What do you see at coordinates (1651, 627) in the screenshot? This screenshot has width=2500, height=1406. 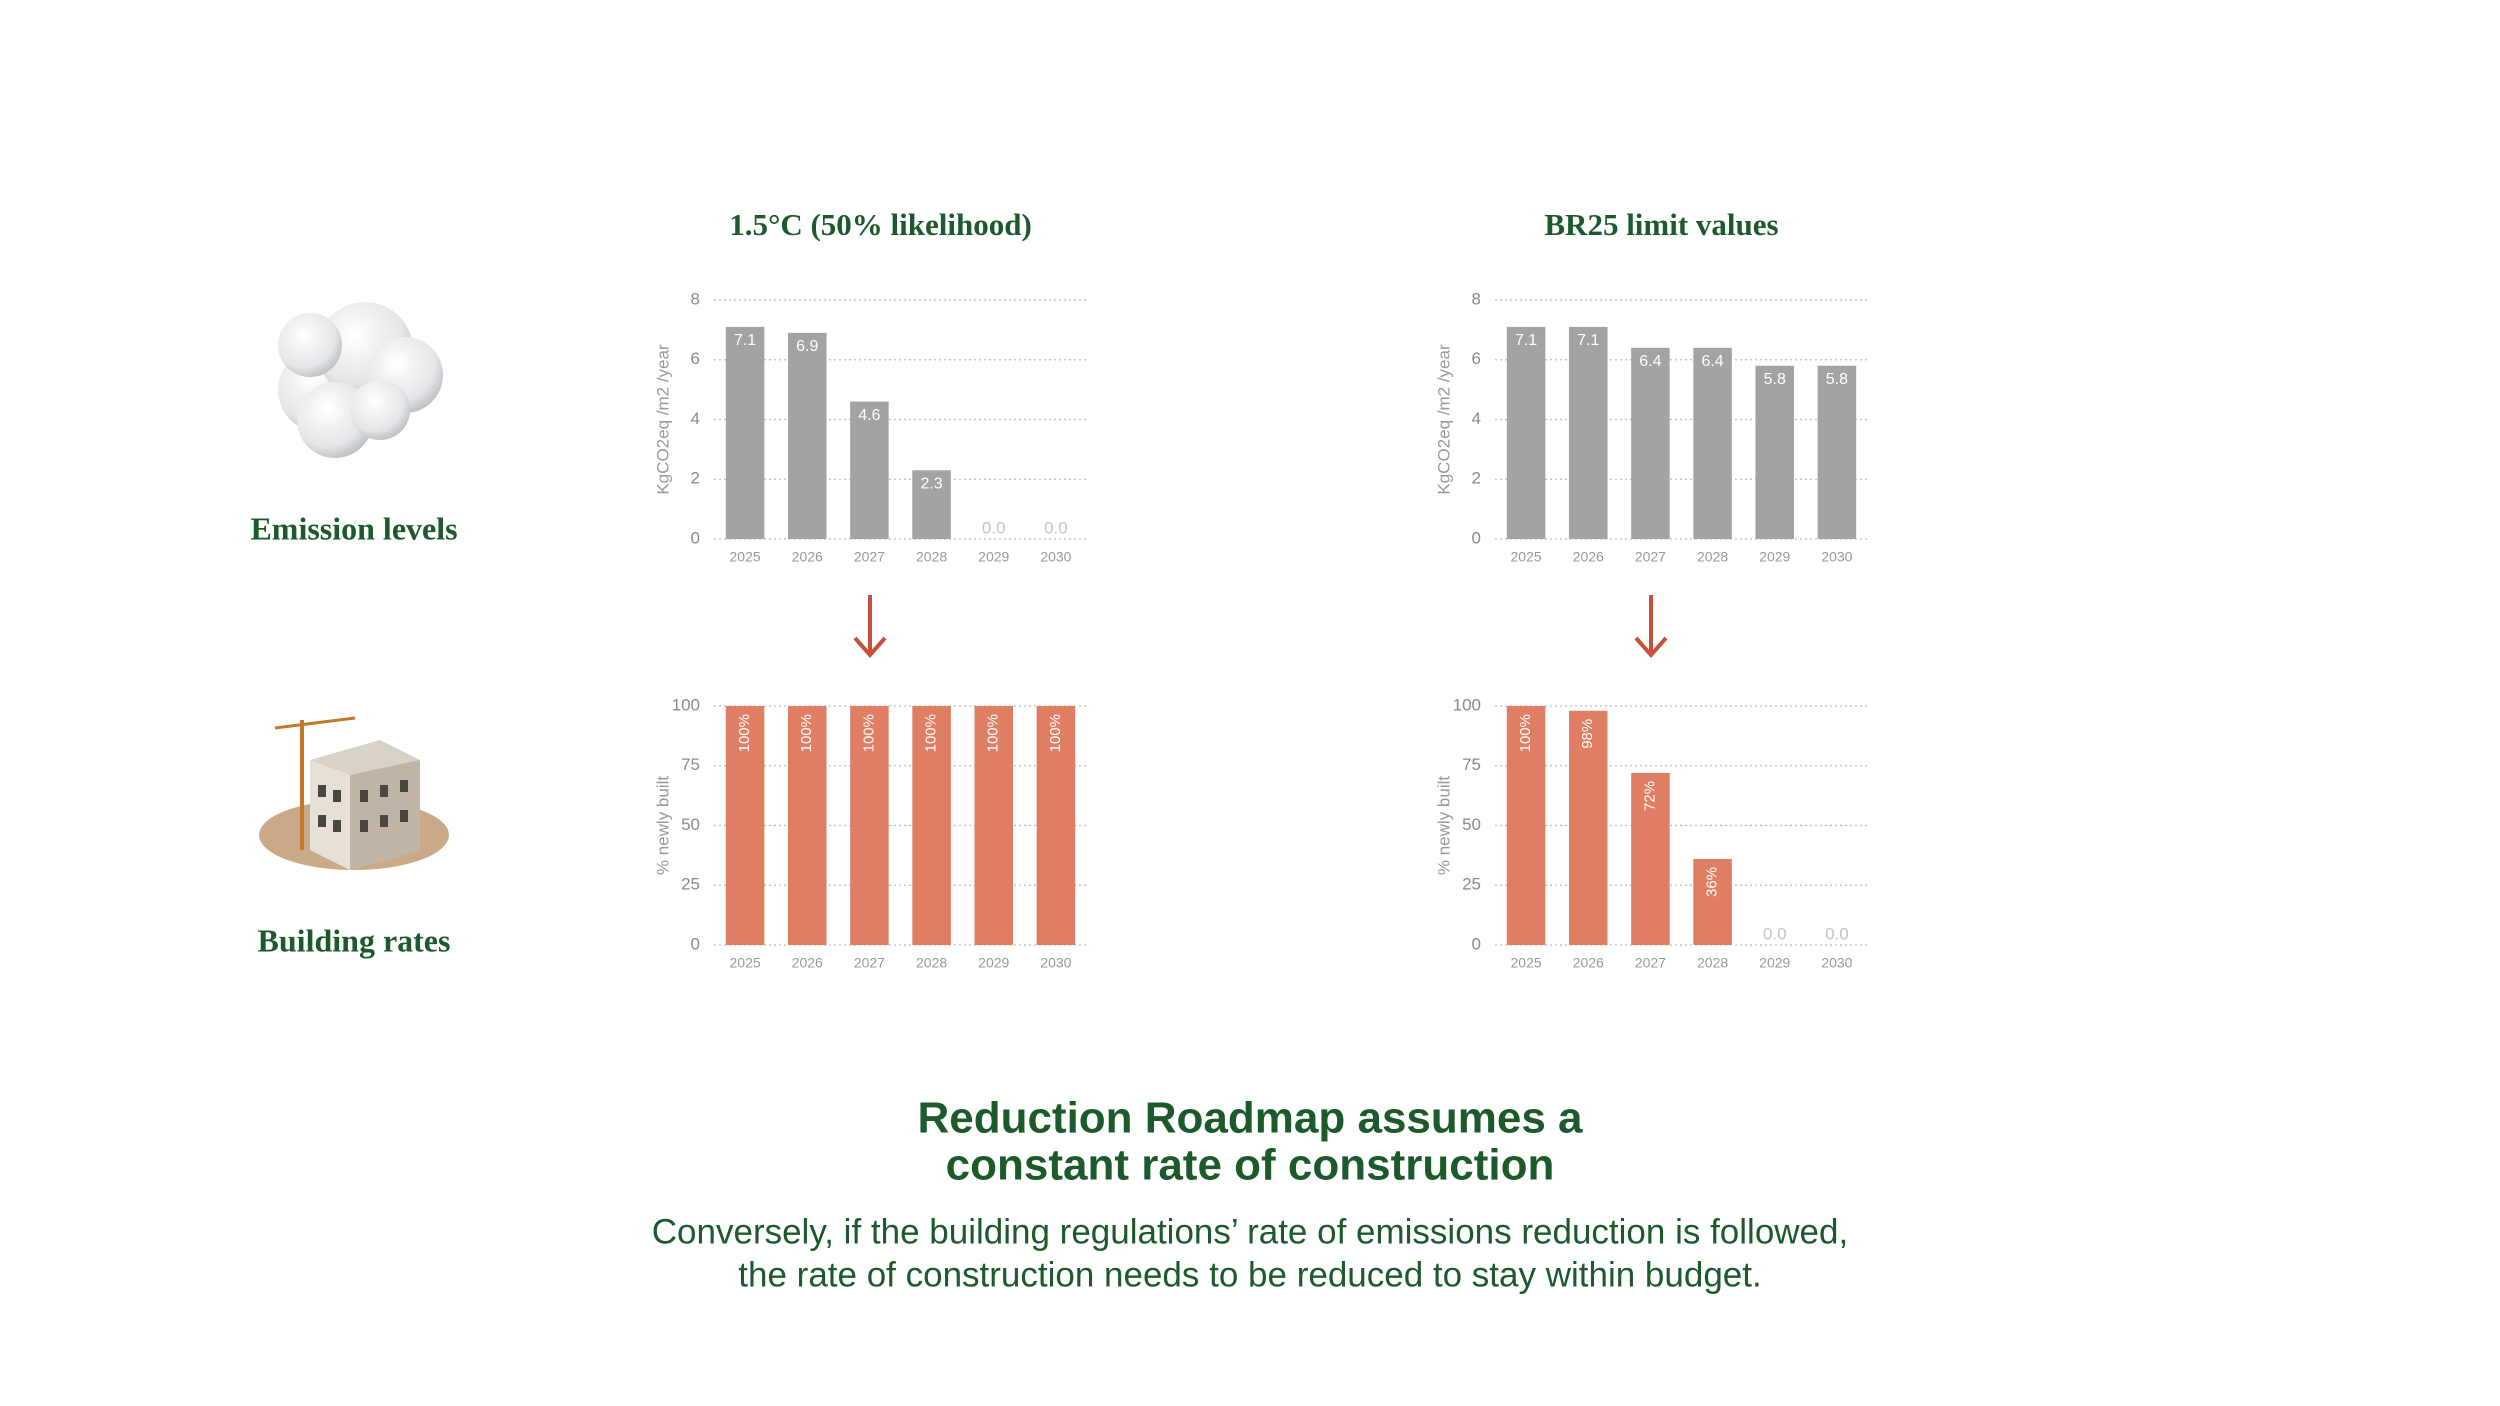 I see `arrow-right` at bounding box center [1651, 627].